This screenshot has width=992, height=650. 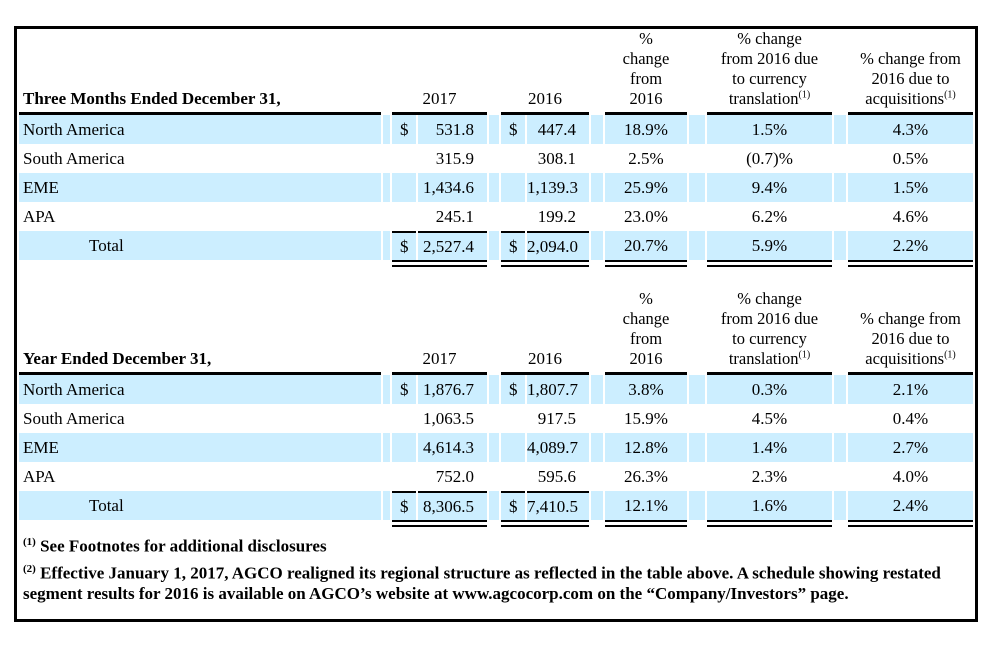 What do you see at coordinates (452, 447) in the screenshot?
I see `value-2017: 4,614.3` at bounding box center [452, 447].